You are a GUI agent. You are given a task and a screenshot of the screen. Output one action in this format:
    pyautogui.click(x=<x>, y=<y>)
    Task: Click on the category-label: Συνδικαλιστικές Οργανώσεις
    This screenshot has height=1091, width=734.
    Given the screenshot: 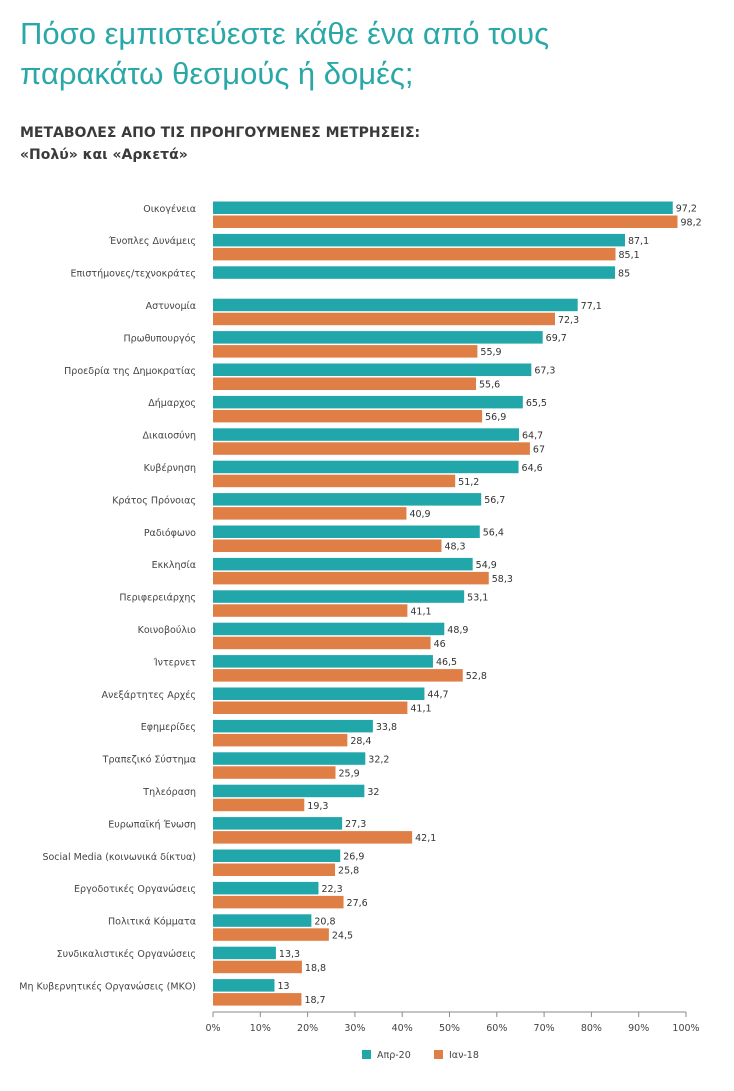 What is the action you would take?
    pyautogui.click(x=126, y=954)
    